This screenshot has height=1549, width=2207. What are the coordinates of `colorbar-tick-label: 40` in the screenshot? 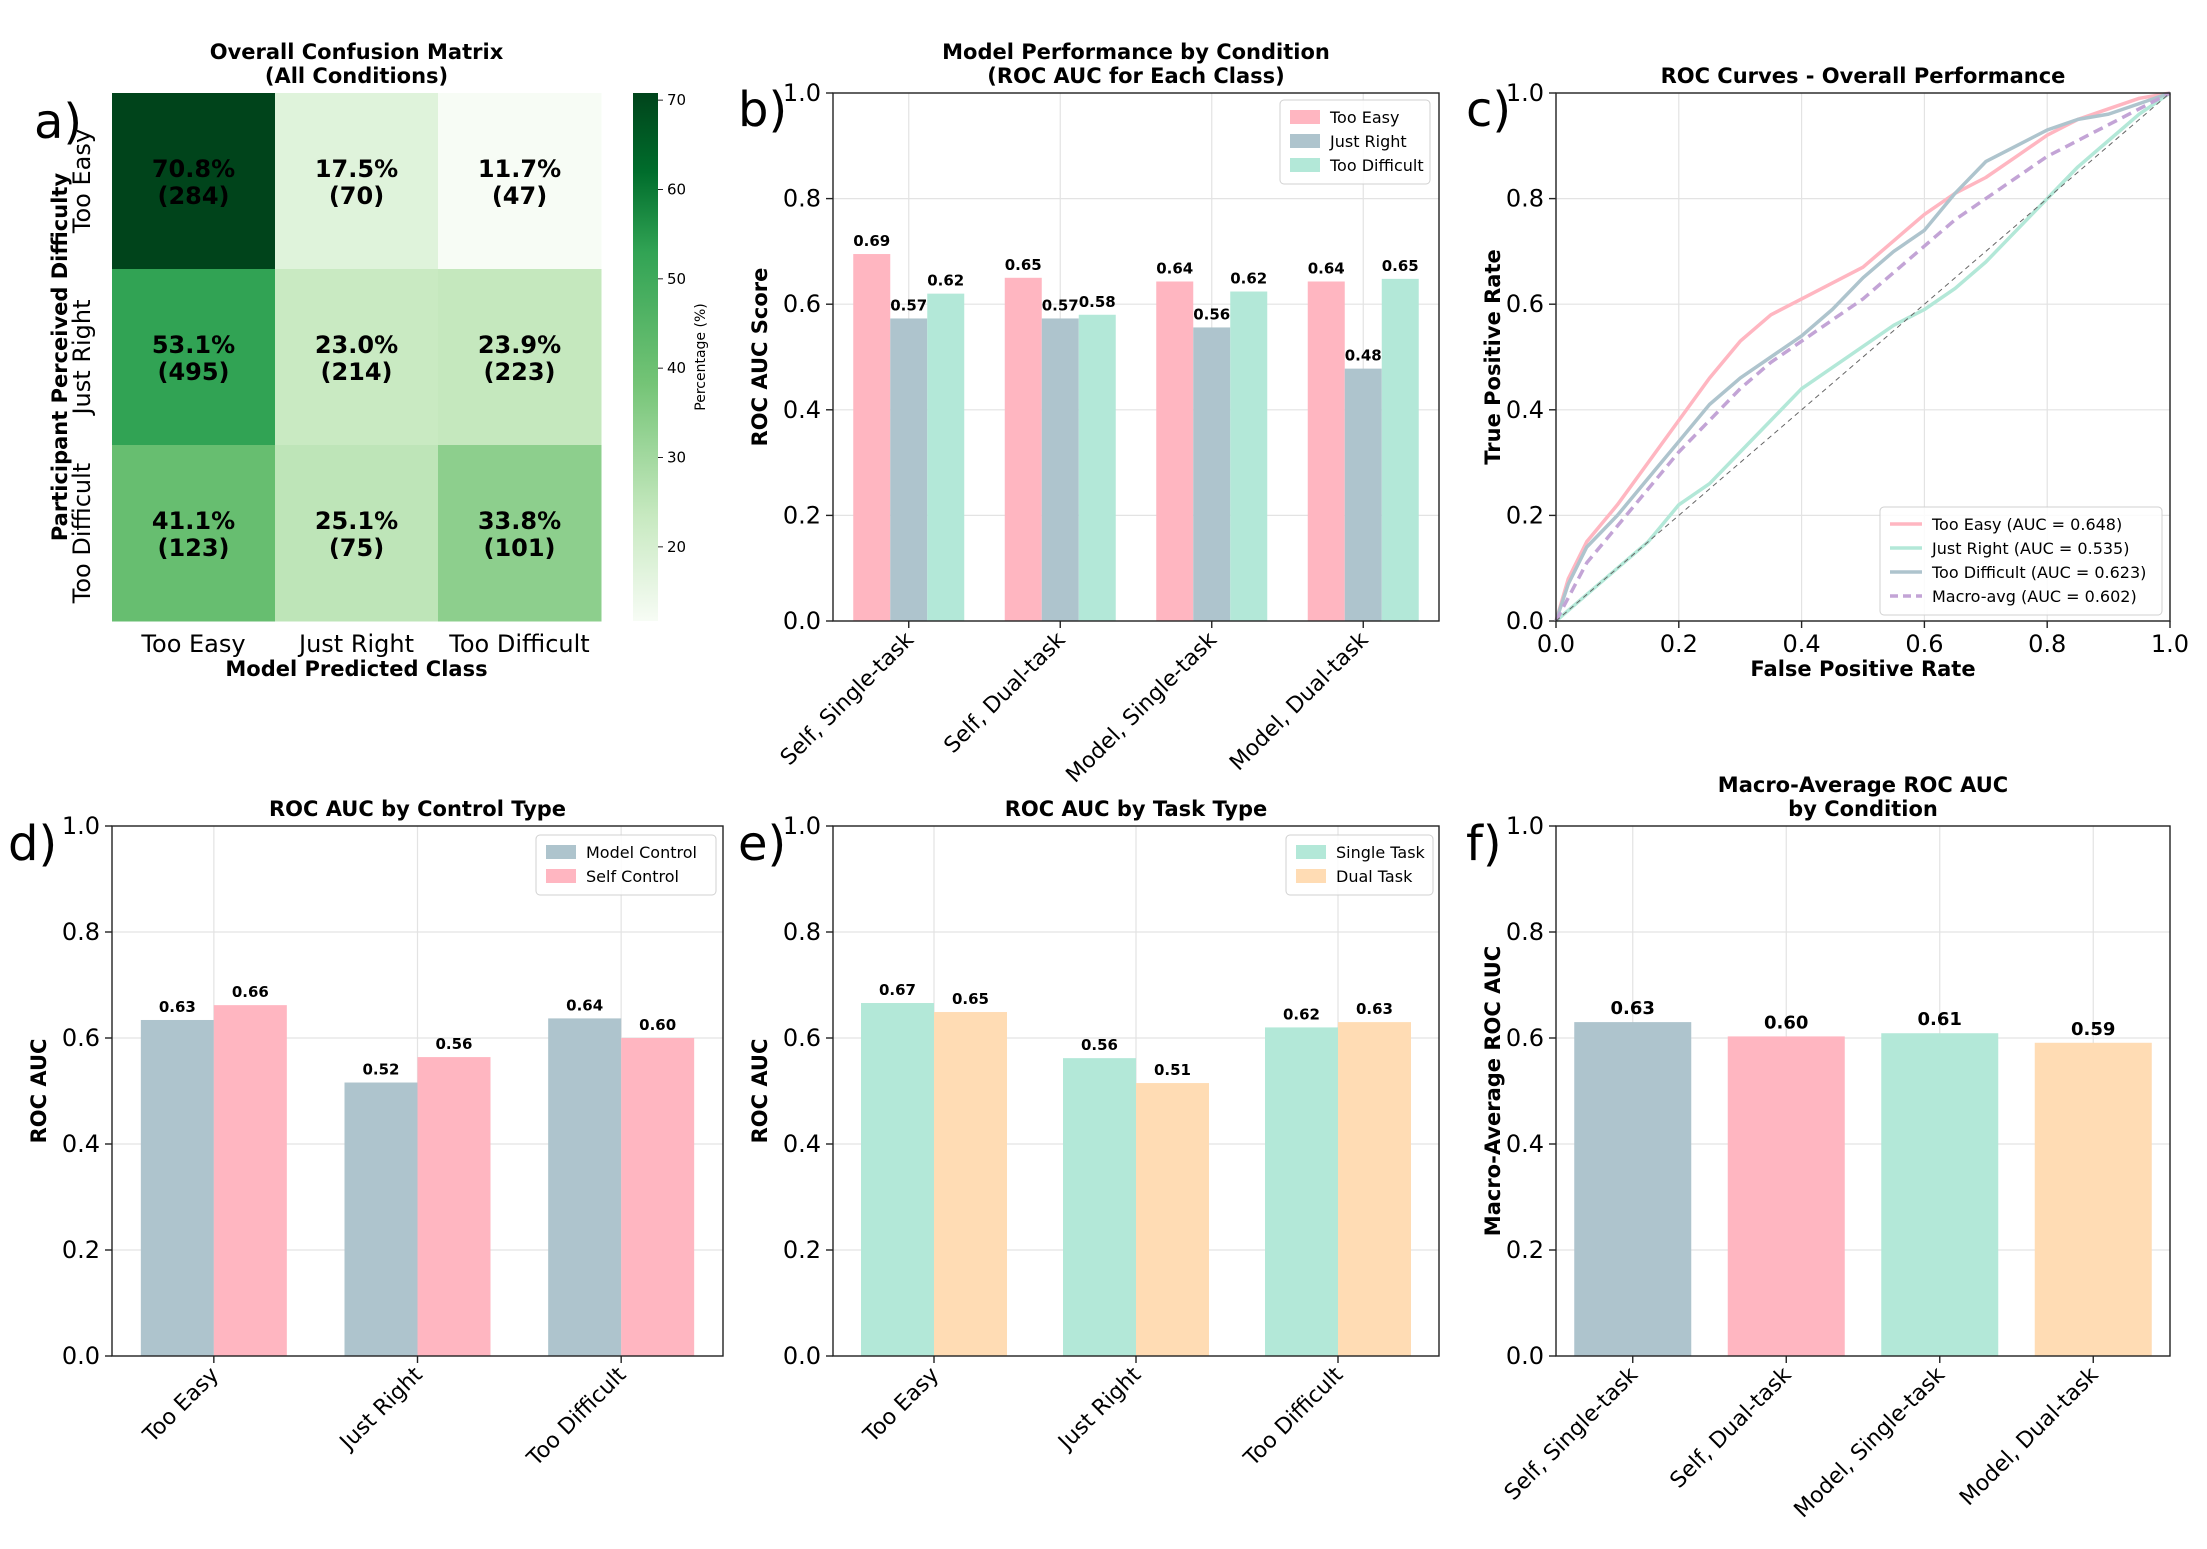 It's located at (676, 368).